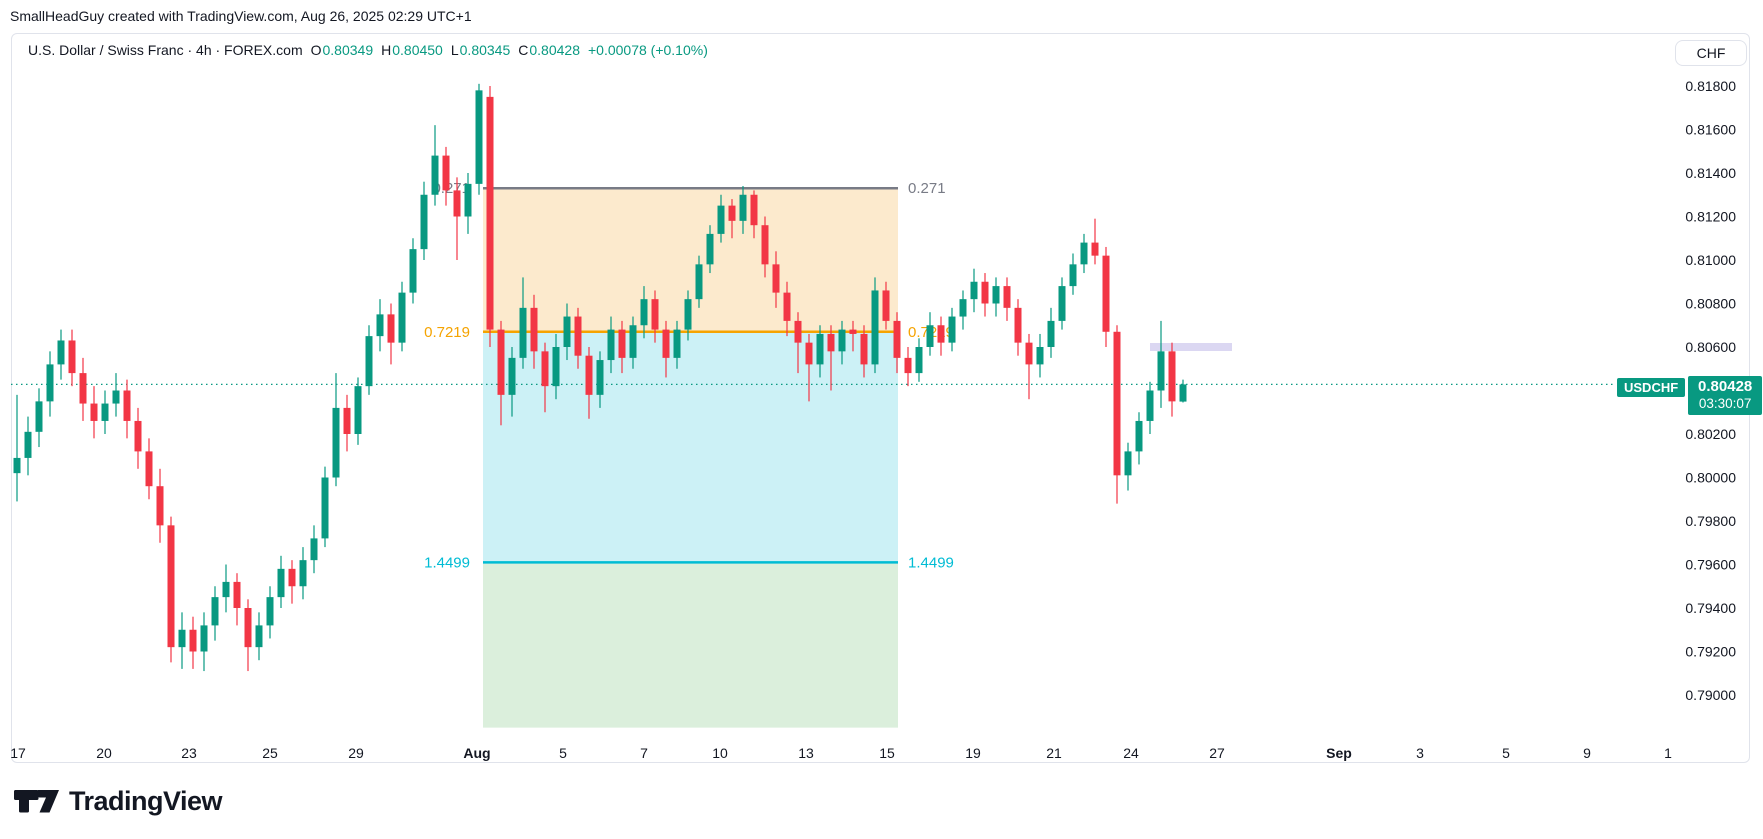 The width and height of the screenshot is (1763, 839). I want to click on price-axis-label: 0.79200, so click(1710, 652).